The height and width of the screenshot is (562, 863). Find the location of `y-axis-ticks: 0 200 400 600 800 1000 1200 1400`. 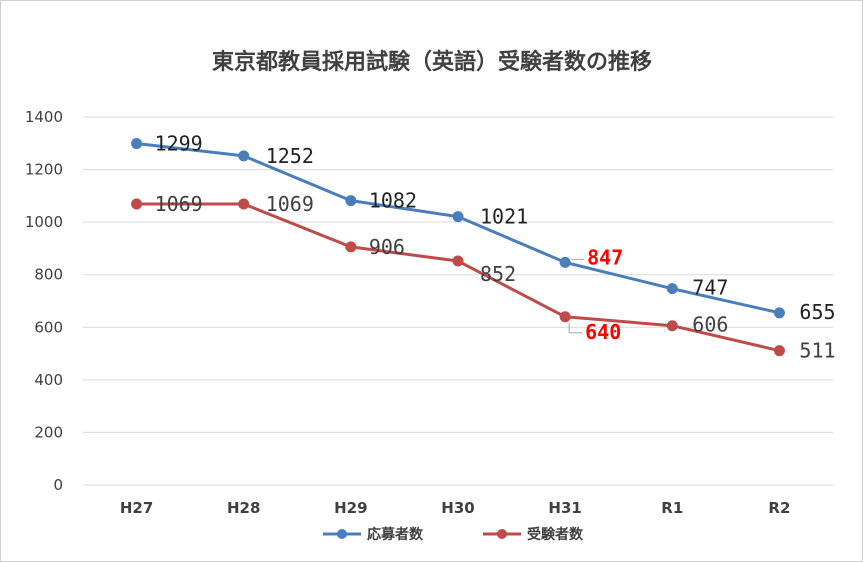

y-axis-ticks: 0 200 400 600 800 1000 1200 1400 is located at coordinates (44, 301).